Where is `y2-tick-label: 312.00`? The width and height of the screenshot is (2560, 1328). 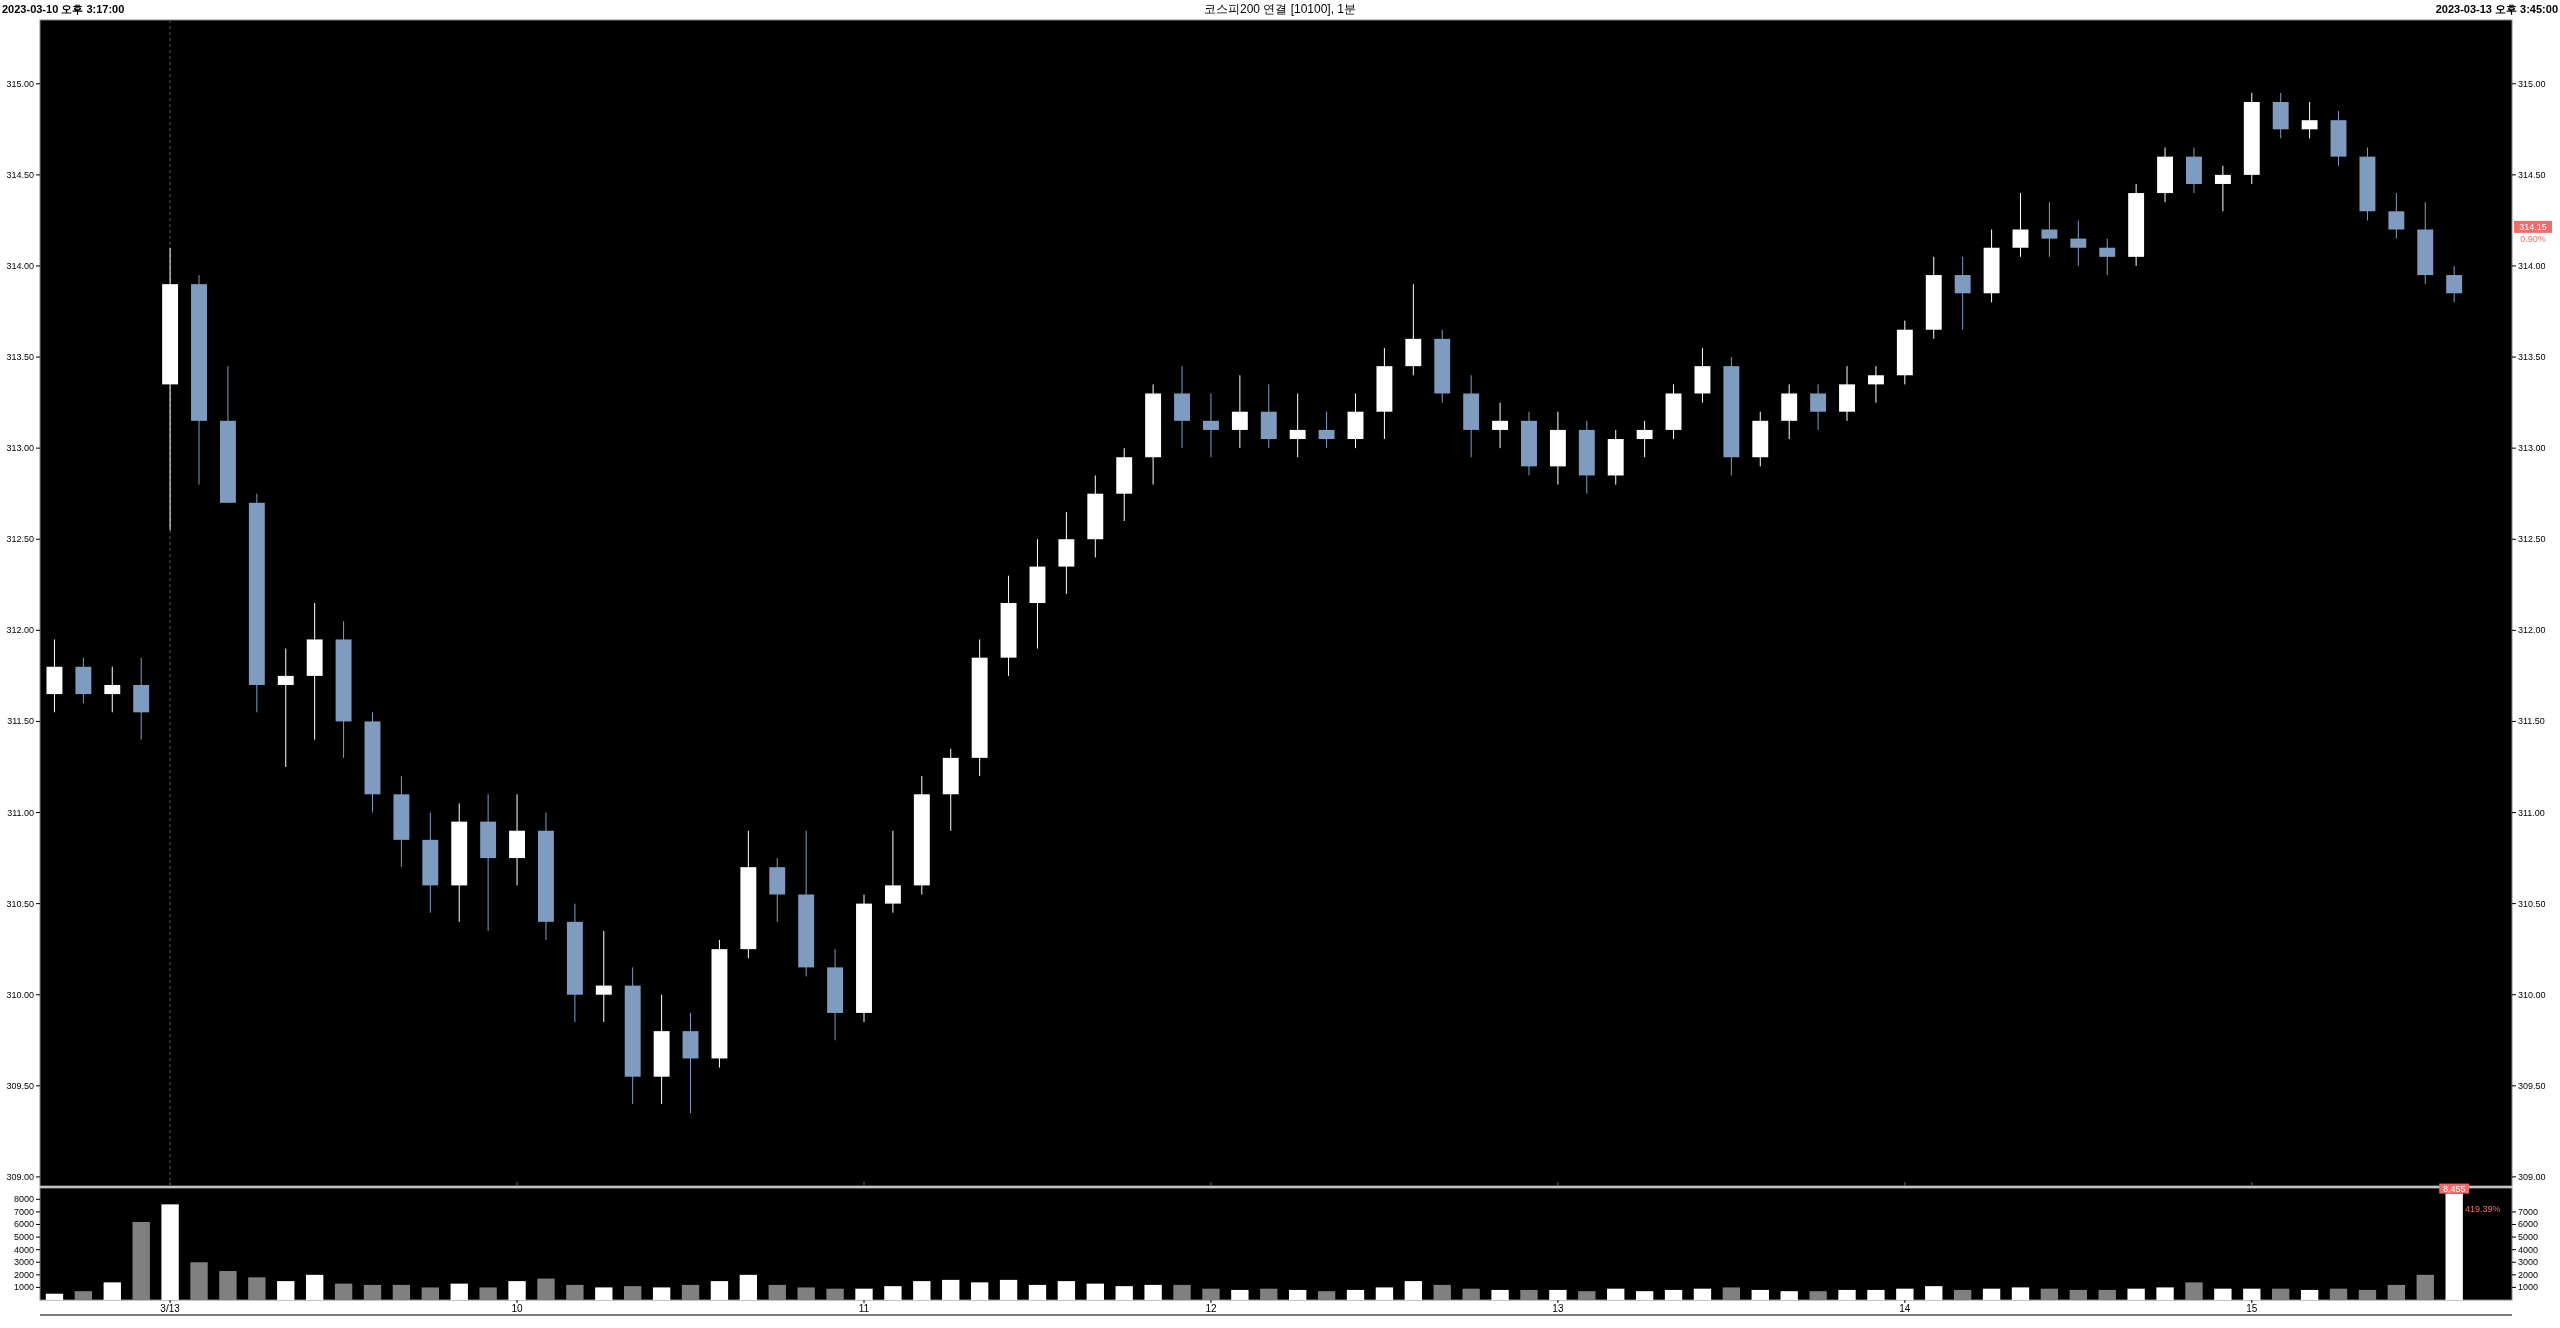 y2-tick-label: 312.00 is located at coordinates (2532, 630).